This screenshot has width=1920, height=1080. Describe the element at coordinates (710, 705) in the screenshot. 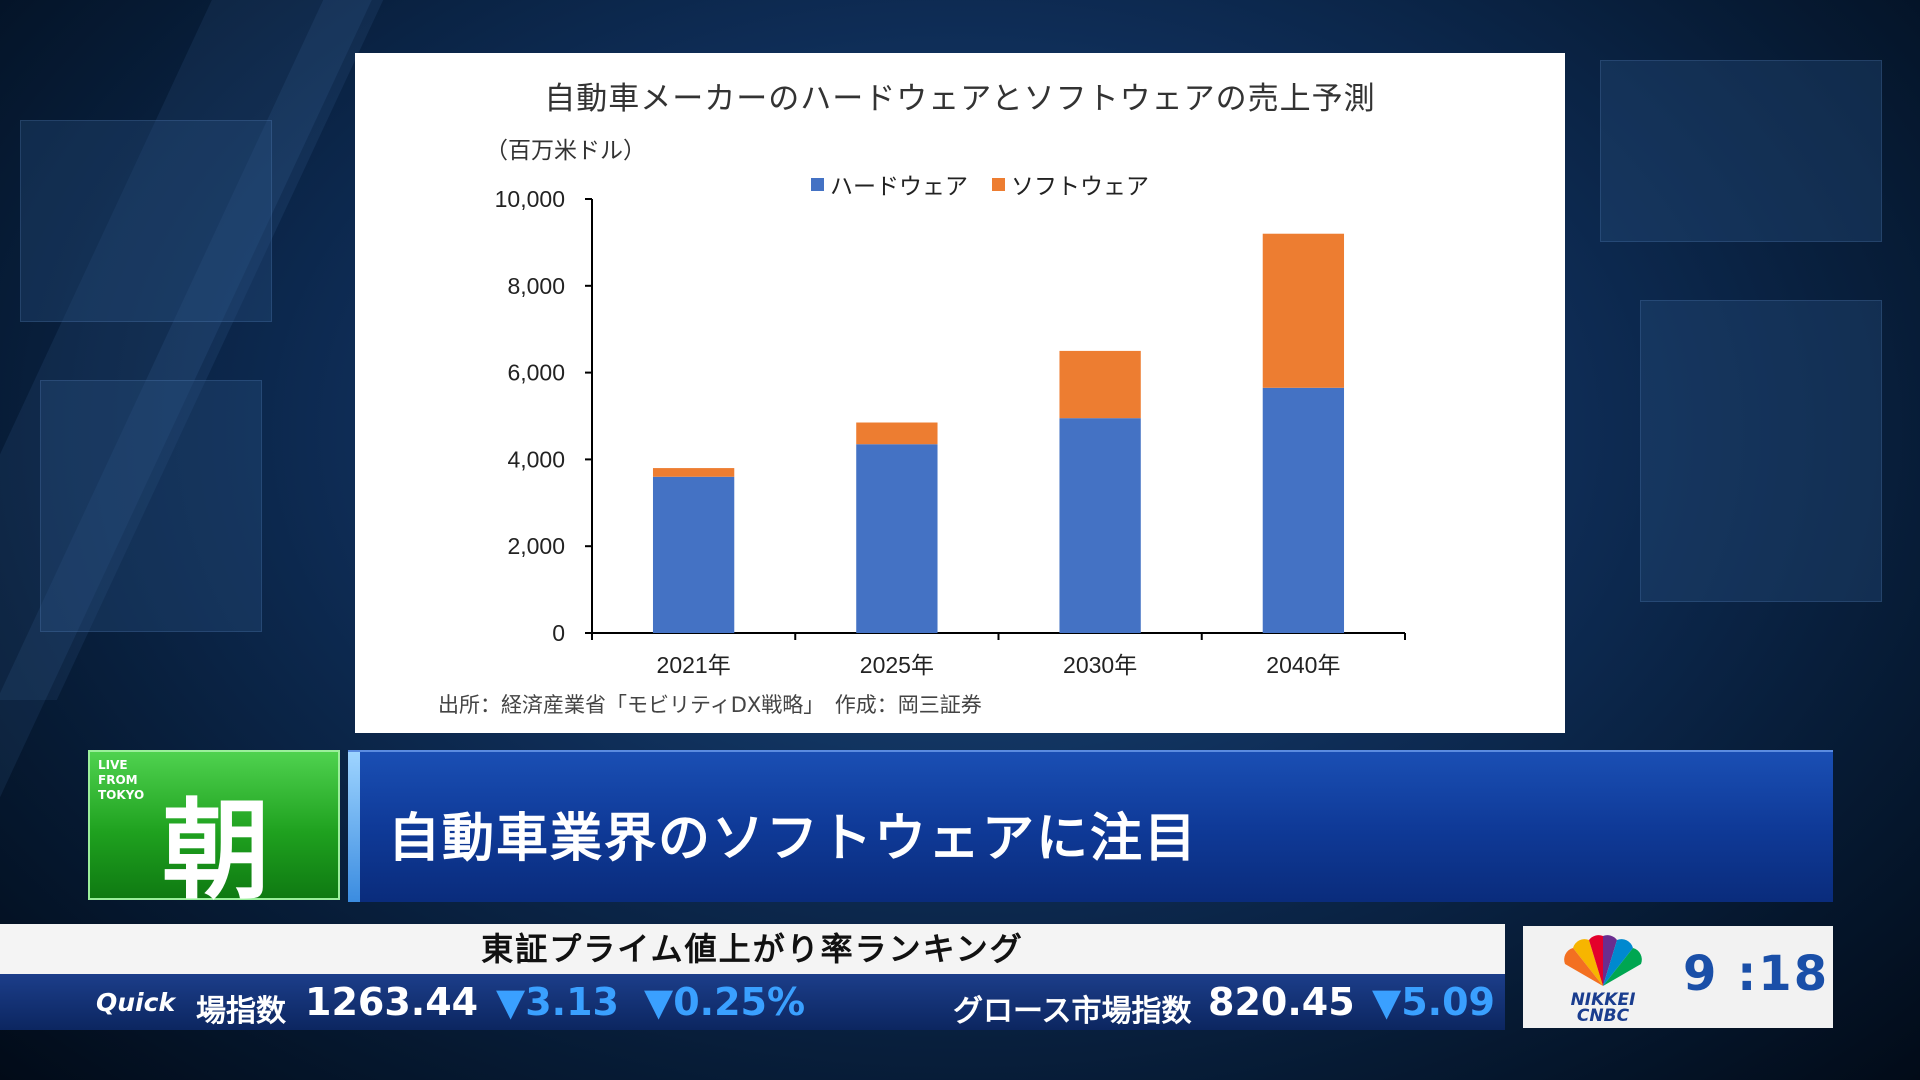

I see `source-note: 出所：経済産業省「モビリティDX戦略」 作成：岡三証券` at that location.